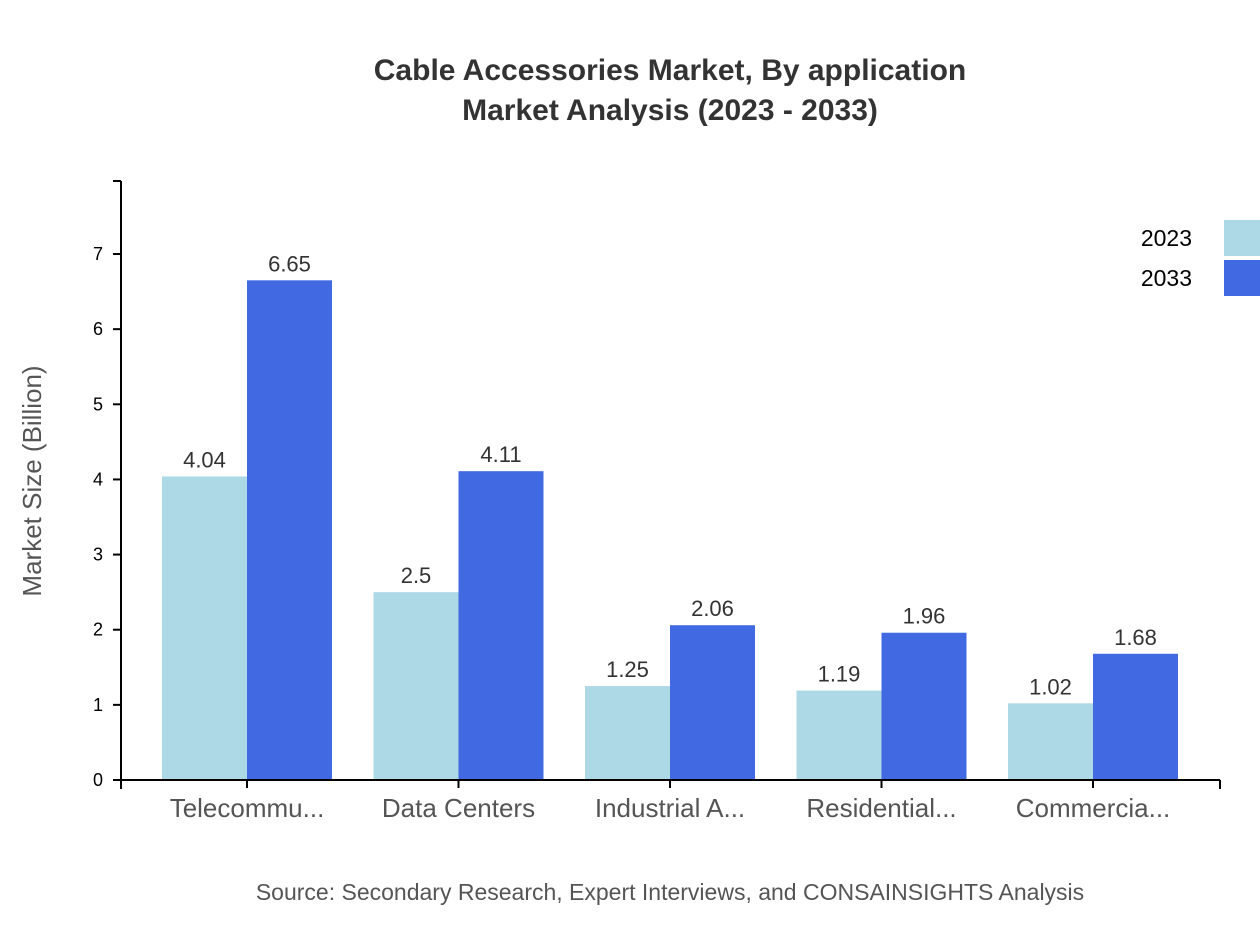  Describe the element at coordinates (1242, 238) in the screenshot. I see `legend-swatch-2023` at that location.